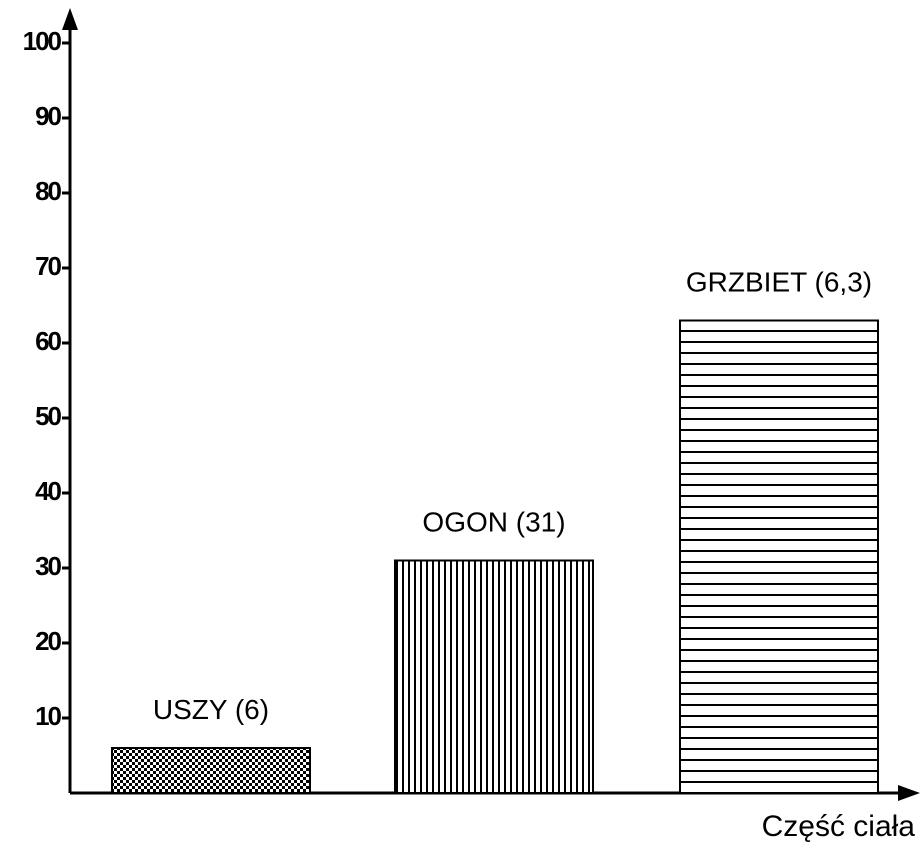 This screenshot has width=922, height=846. I want to click on value-label: (6,3), so click(844, 282).